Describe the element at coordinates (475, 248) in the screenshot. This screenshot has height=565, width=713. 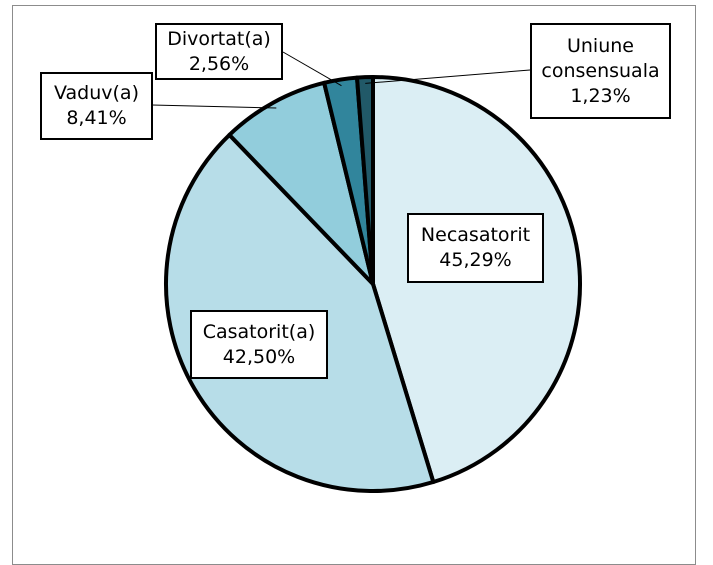
I see `data-label: Necasatorit 45,29%` at that location.